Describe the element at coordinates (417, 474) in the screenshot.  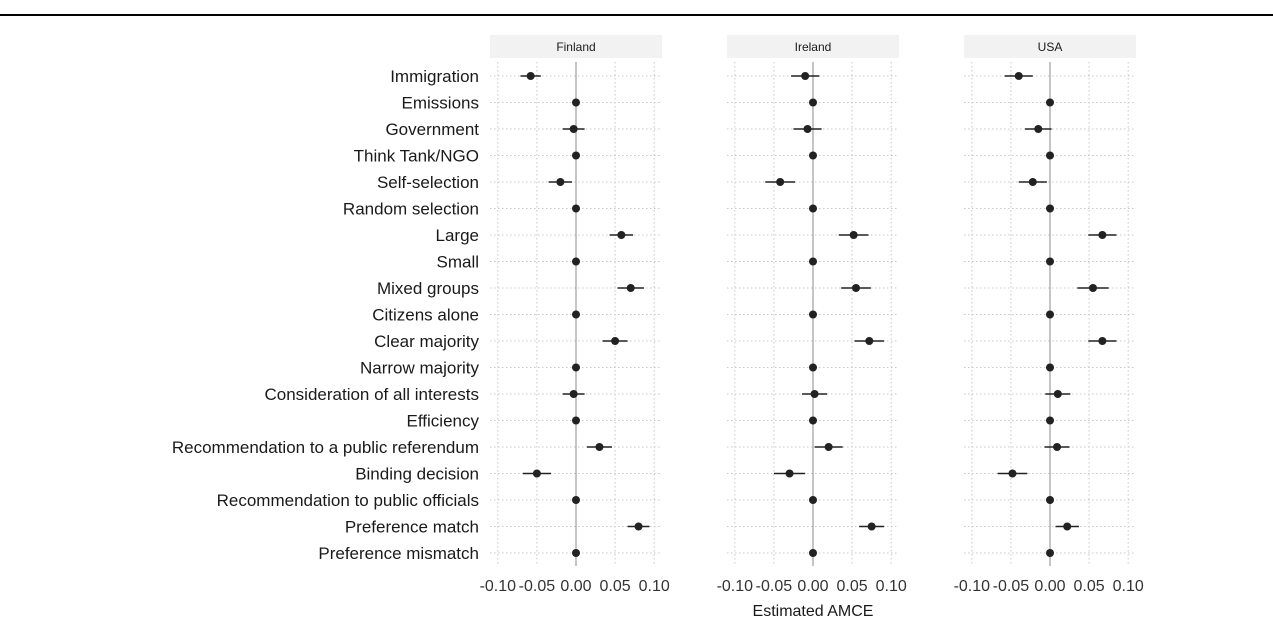
I see `category-label: Binding decision` at that location.